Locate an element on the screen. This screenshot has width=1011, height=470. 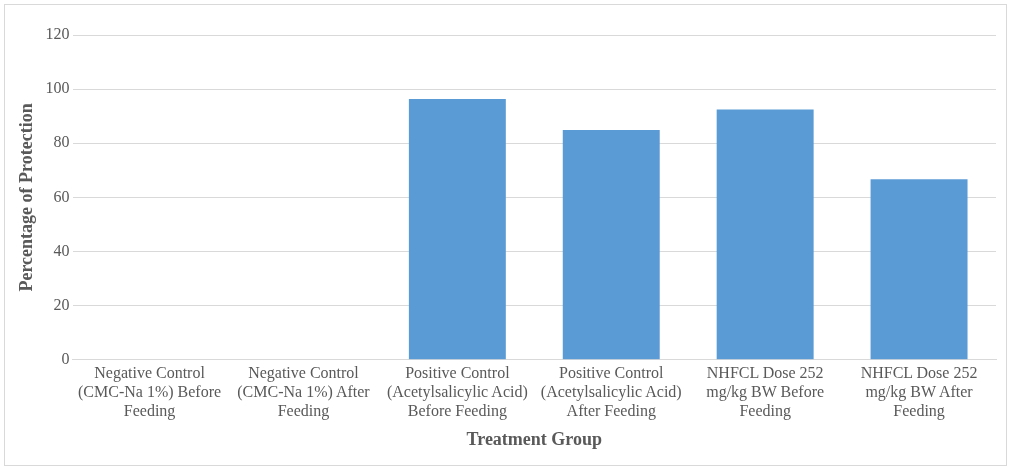
y-tick-label: 120 is located at coordinates (57, 34).